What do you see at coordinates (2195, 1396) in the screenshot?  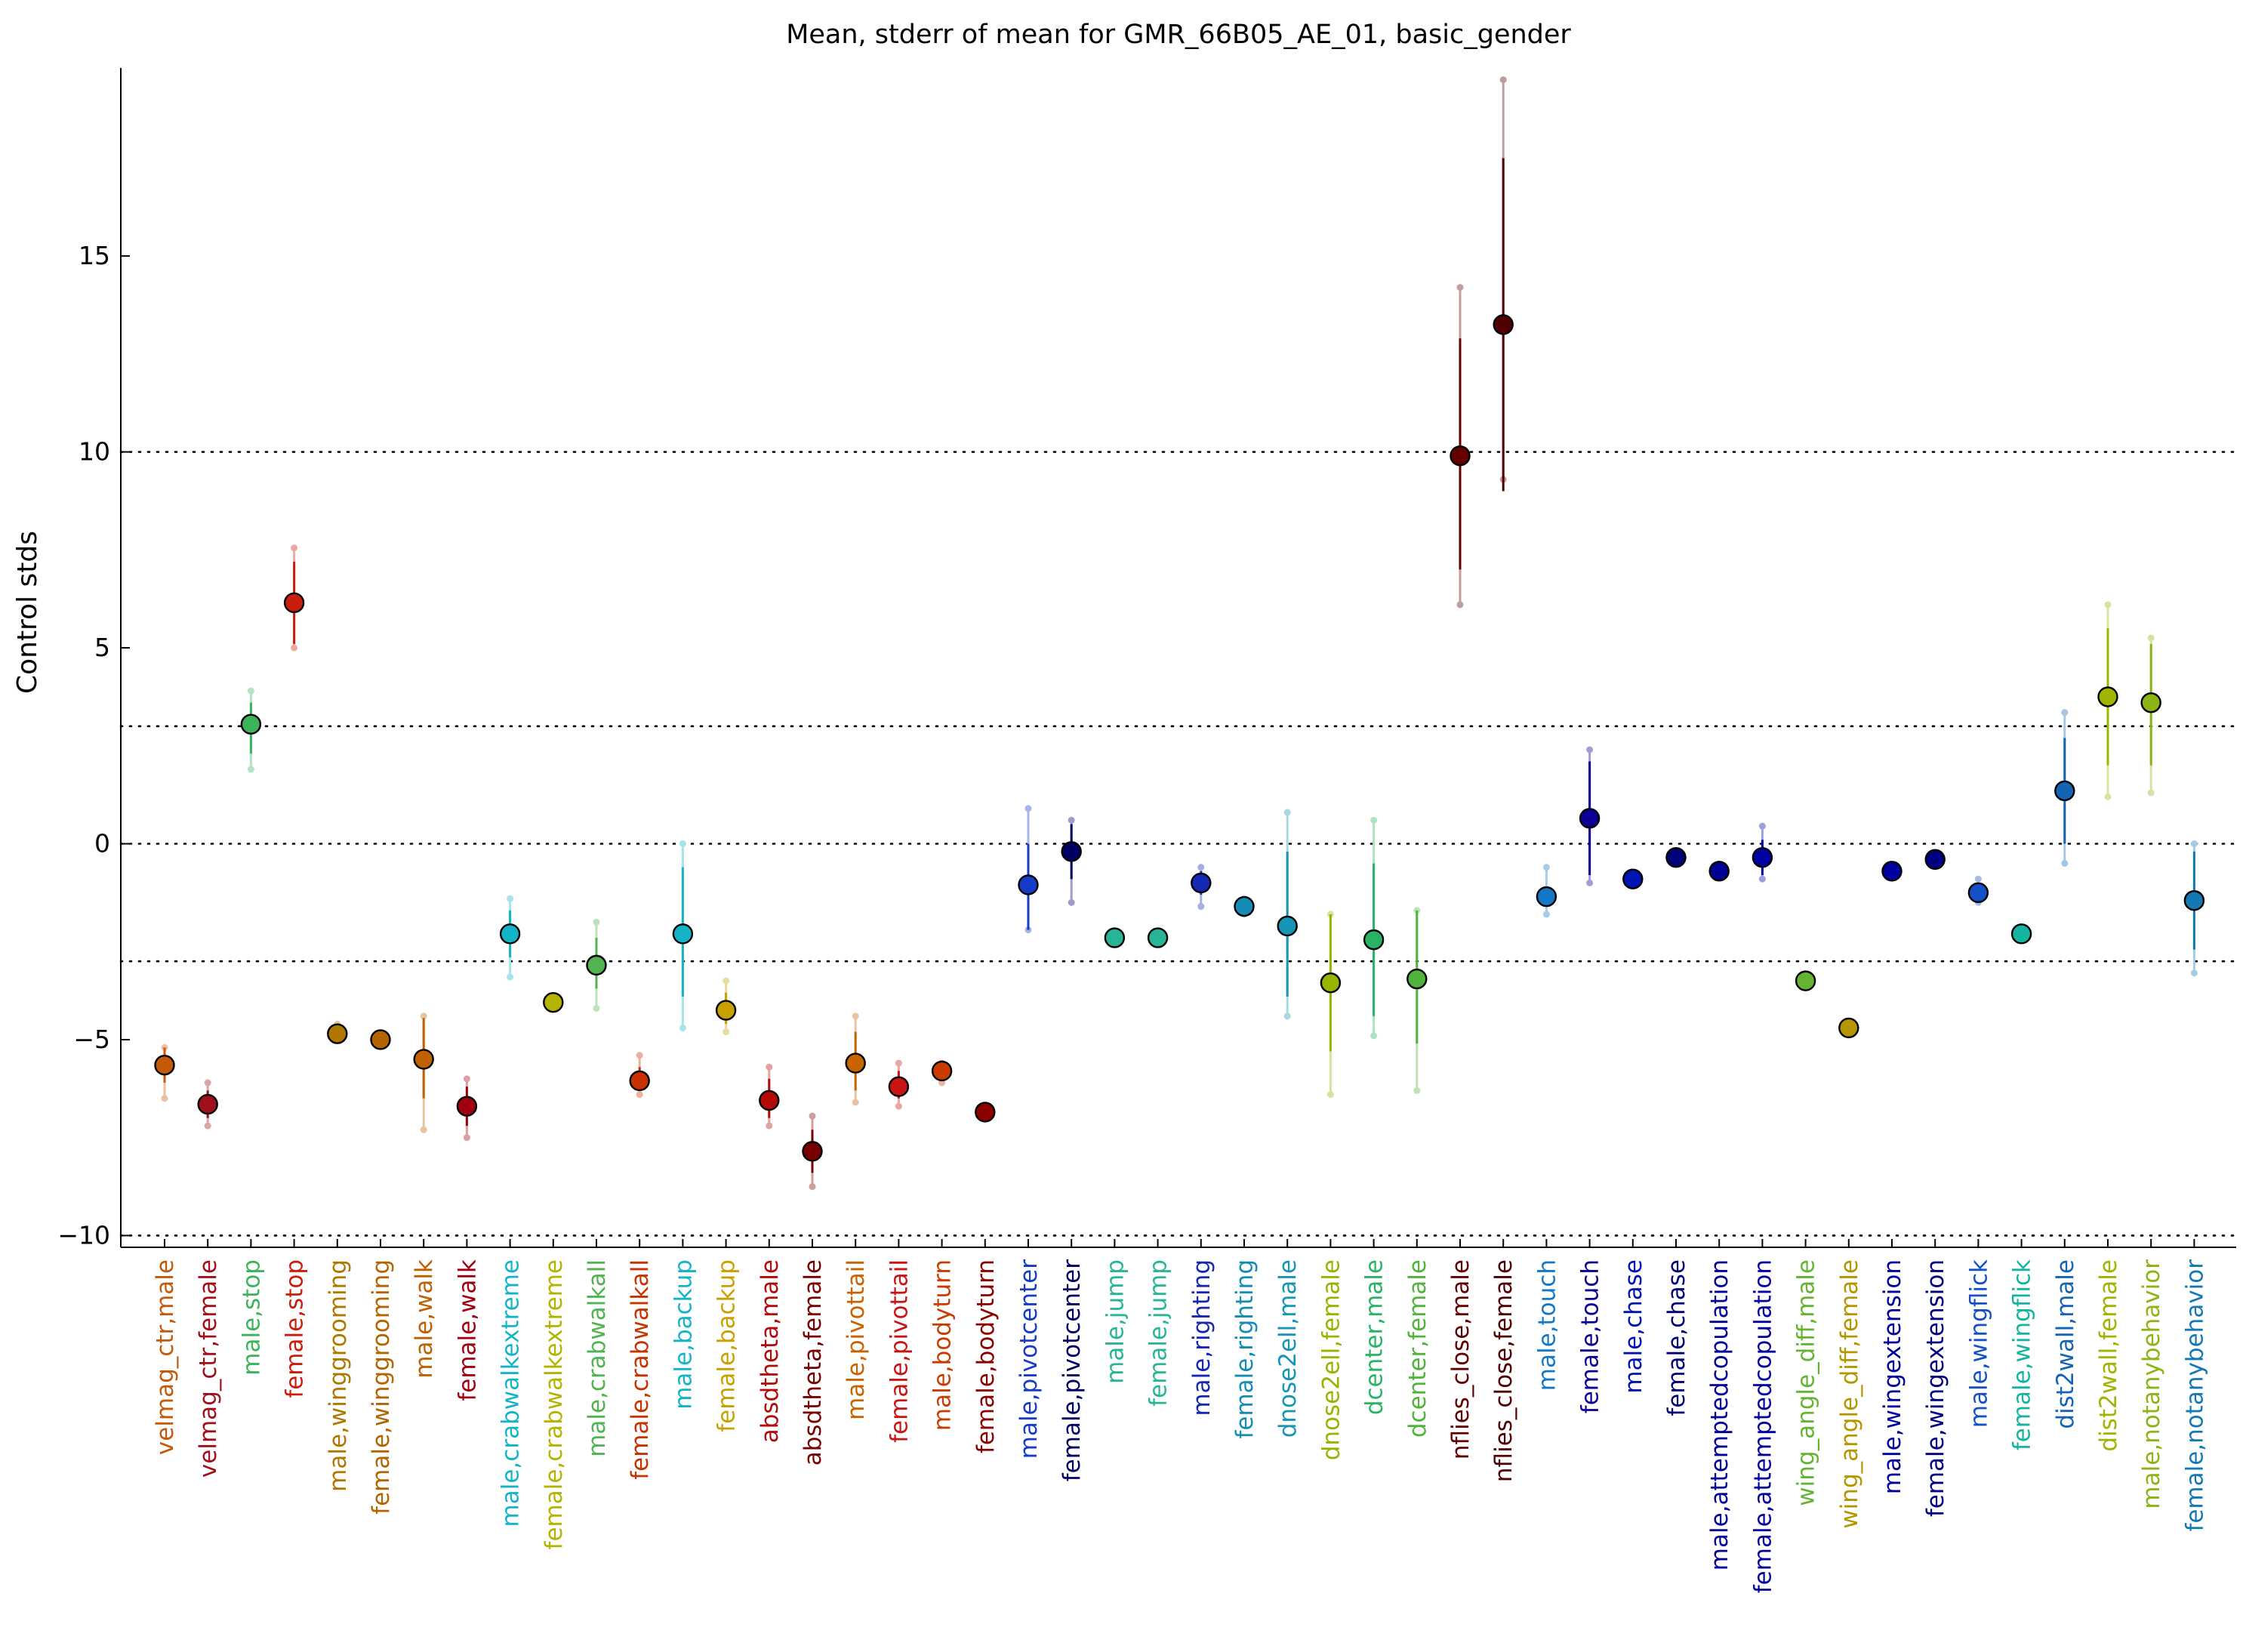 I see `x-category-label: female,notanybehavior` at bounding box center [2195, 1396].